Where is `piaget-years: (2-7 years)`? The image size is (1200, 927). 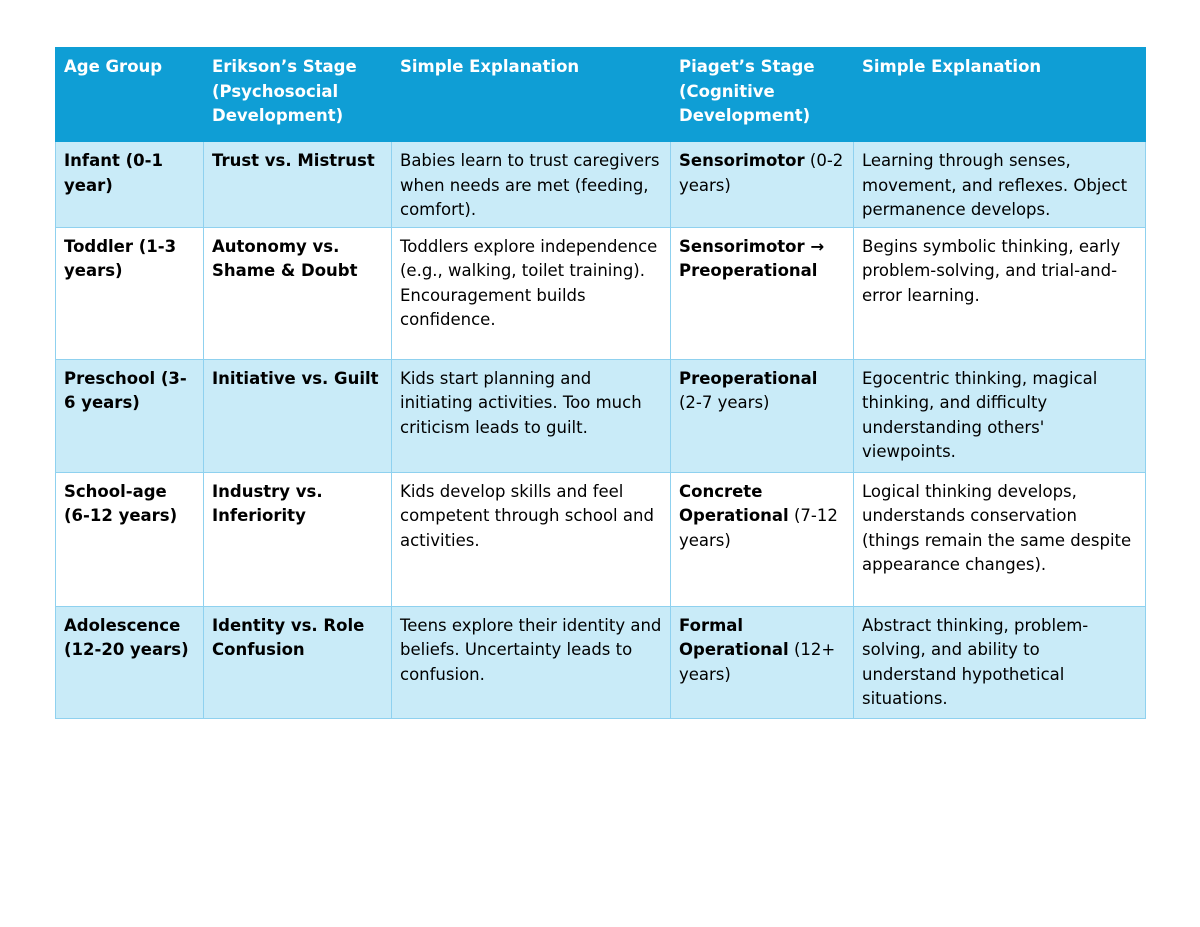 piaget-years: (2-7 years) is located at coordinates (724, 402).